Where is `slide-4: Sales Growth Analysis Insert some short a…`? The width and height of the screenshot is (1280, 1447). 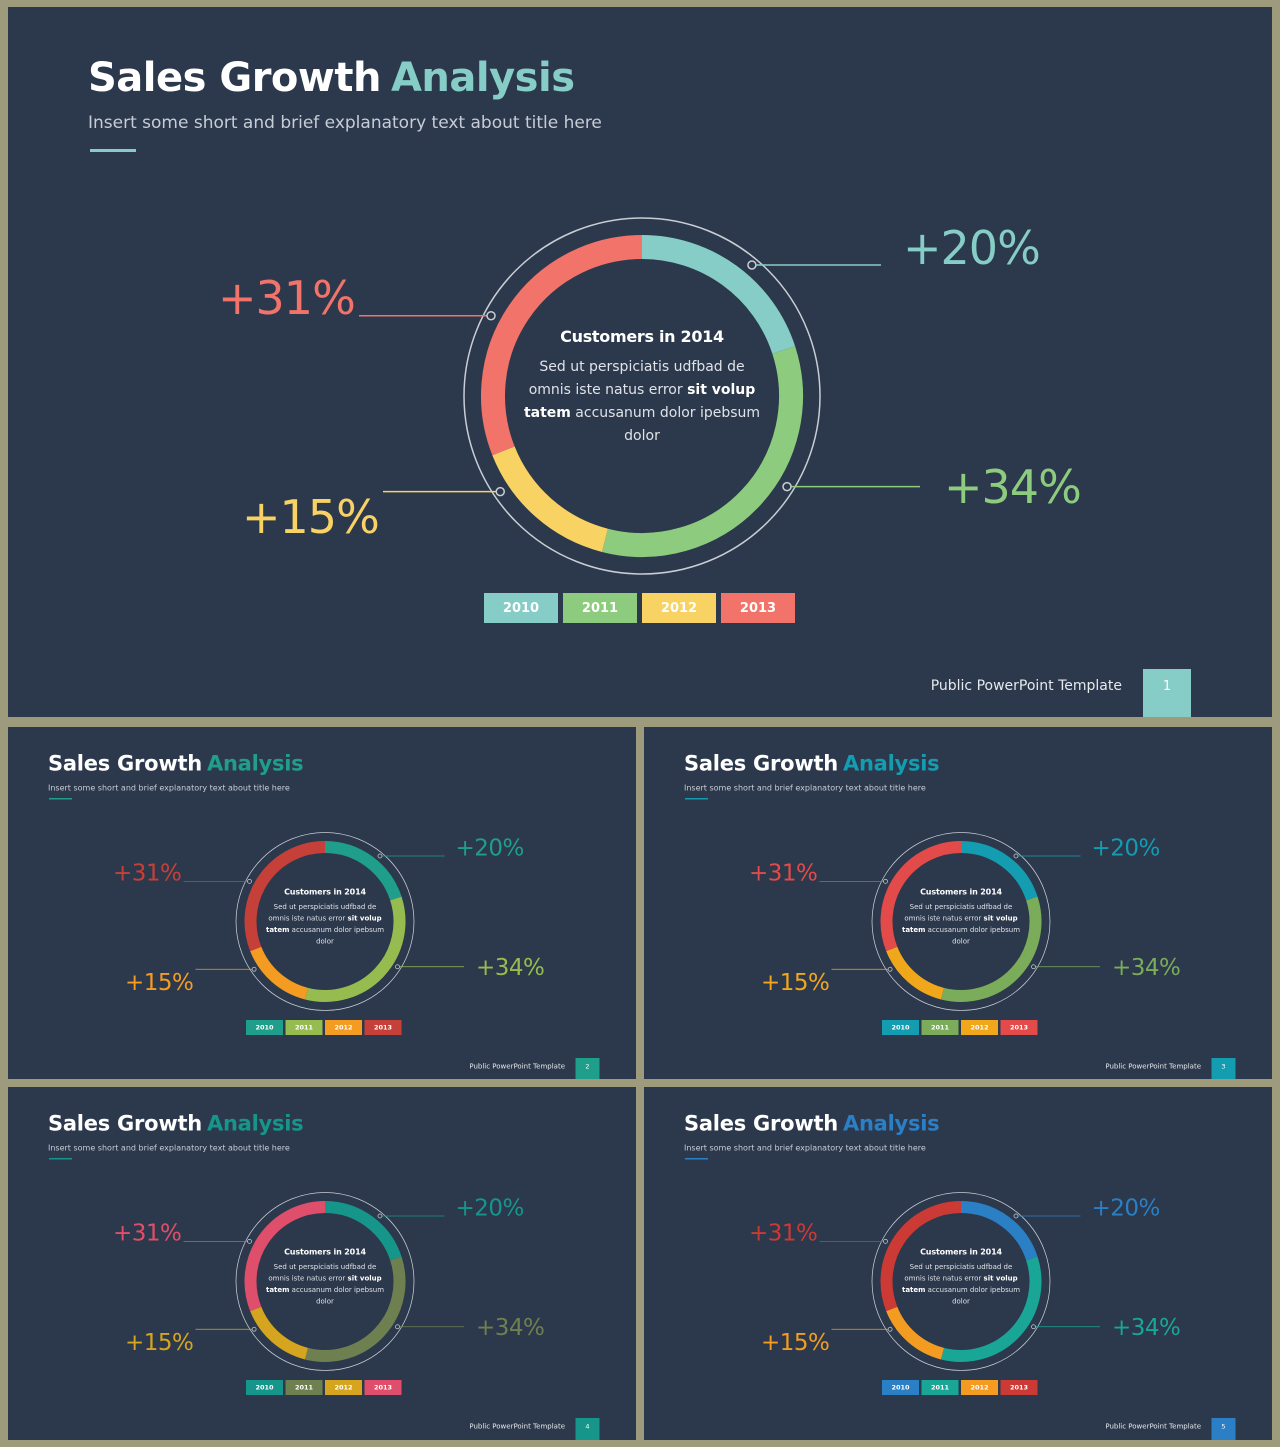 slide-4: Sales Growth Analysis Insert some short a… is located at coordinates (322, 1263).